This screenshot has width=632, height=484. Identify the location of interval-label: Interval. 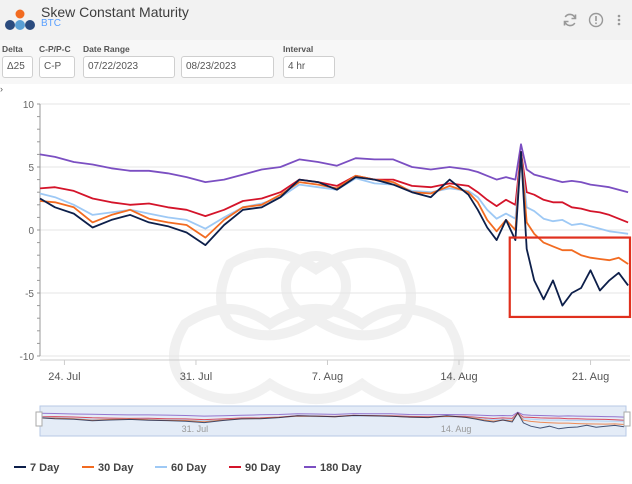
(298, 49).